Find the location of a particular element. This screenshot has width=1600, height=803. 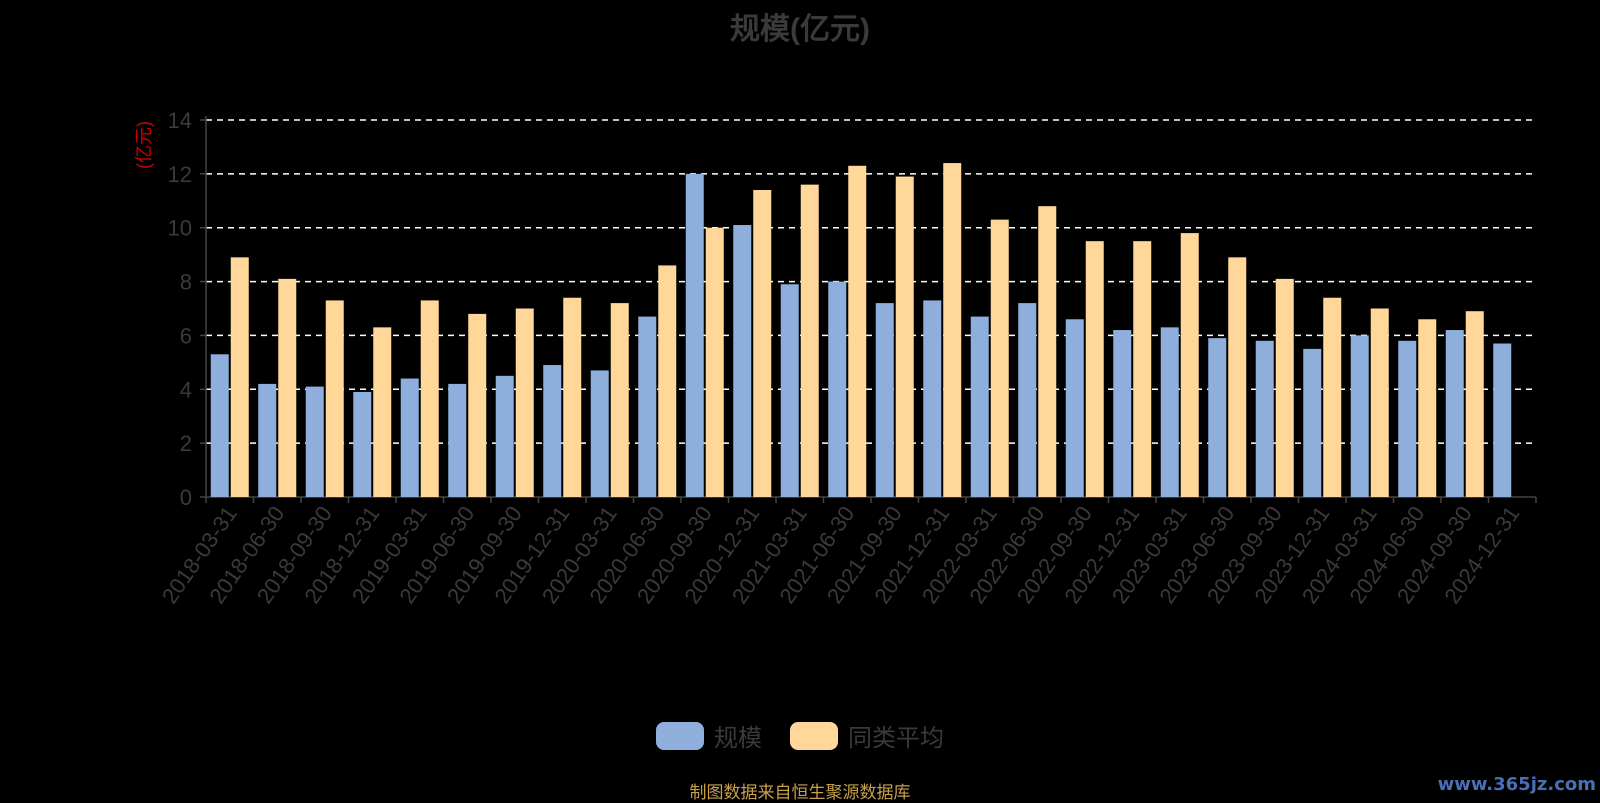

y-tick-labels: 0 2 4 6 8 10 12 14 is located at coordinates (180, 309).